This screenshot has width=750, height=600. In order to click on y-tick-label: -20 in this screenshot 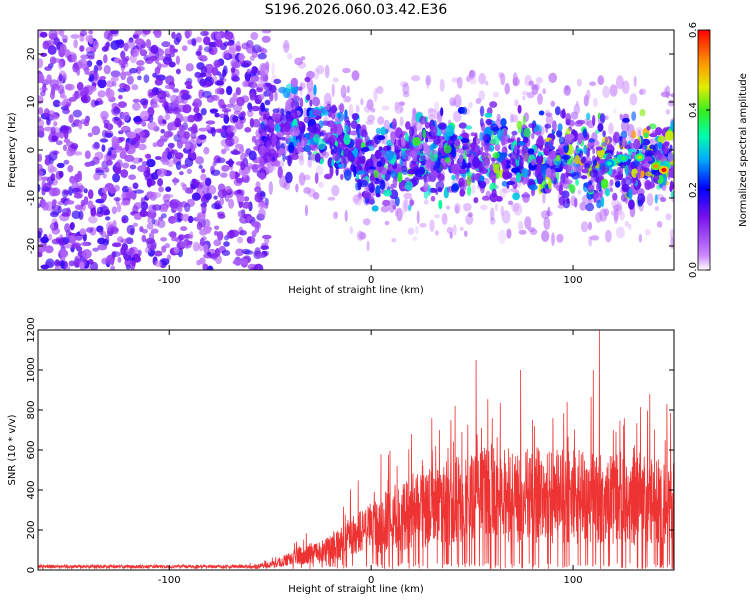, I will do `click(31, 246)`.